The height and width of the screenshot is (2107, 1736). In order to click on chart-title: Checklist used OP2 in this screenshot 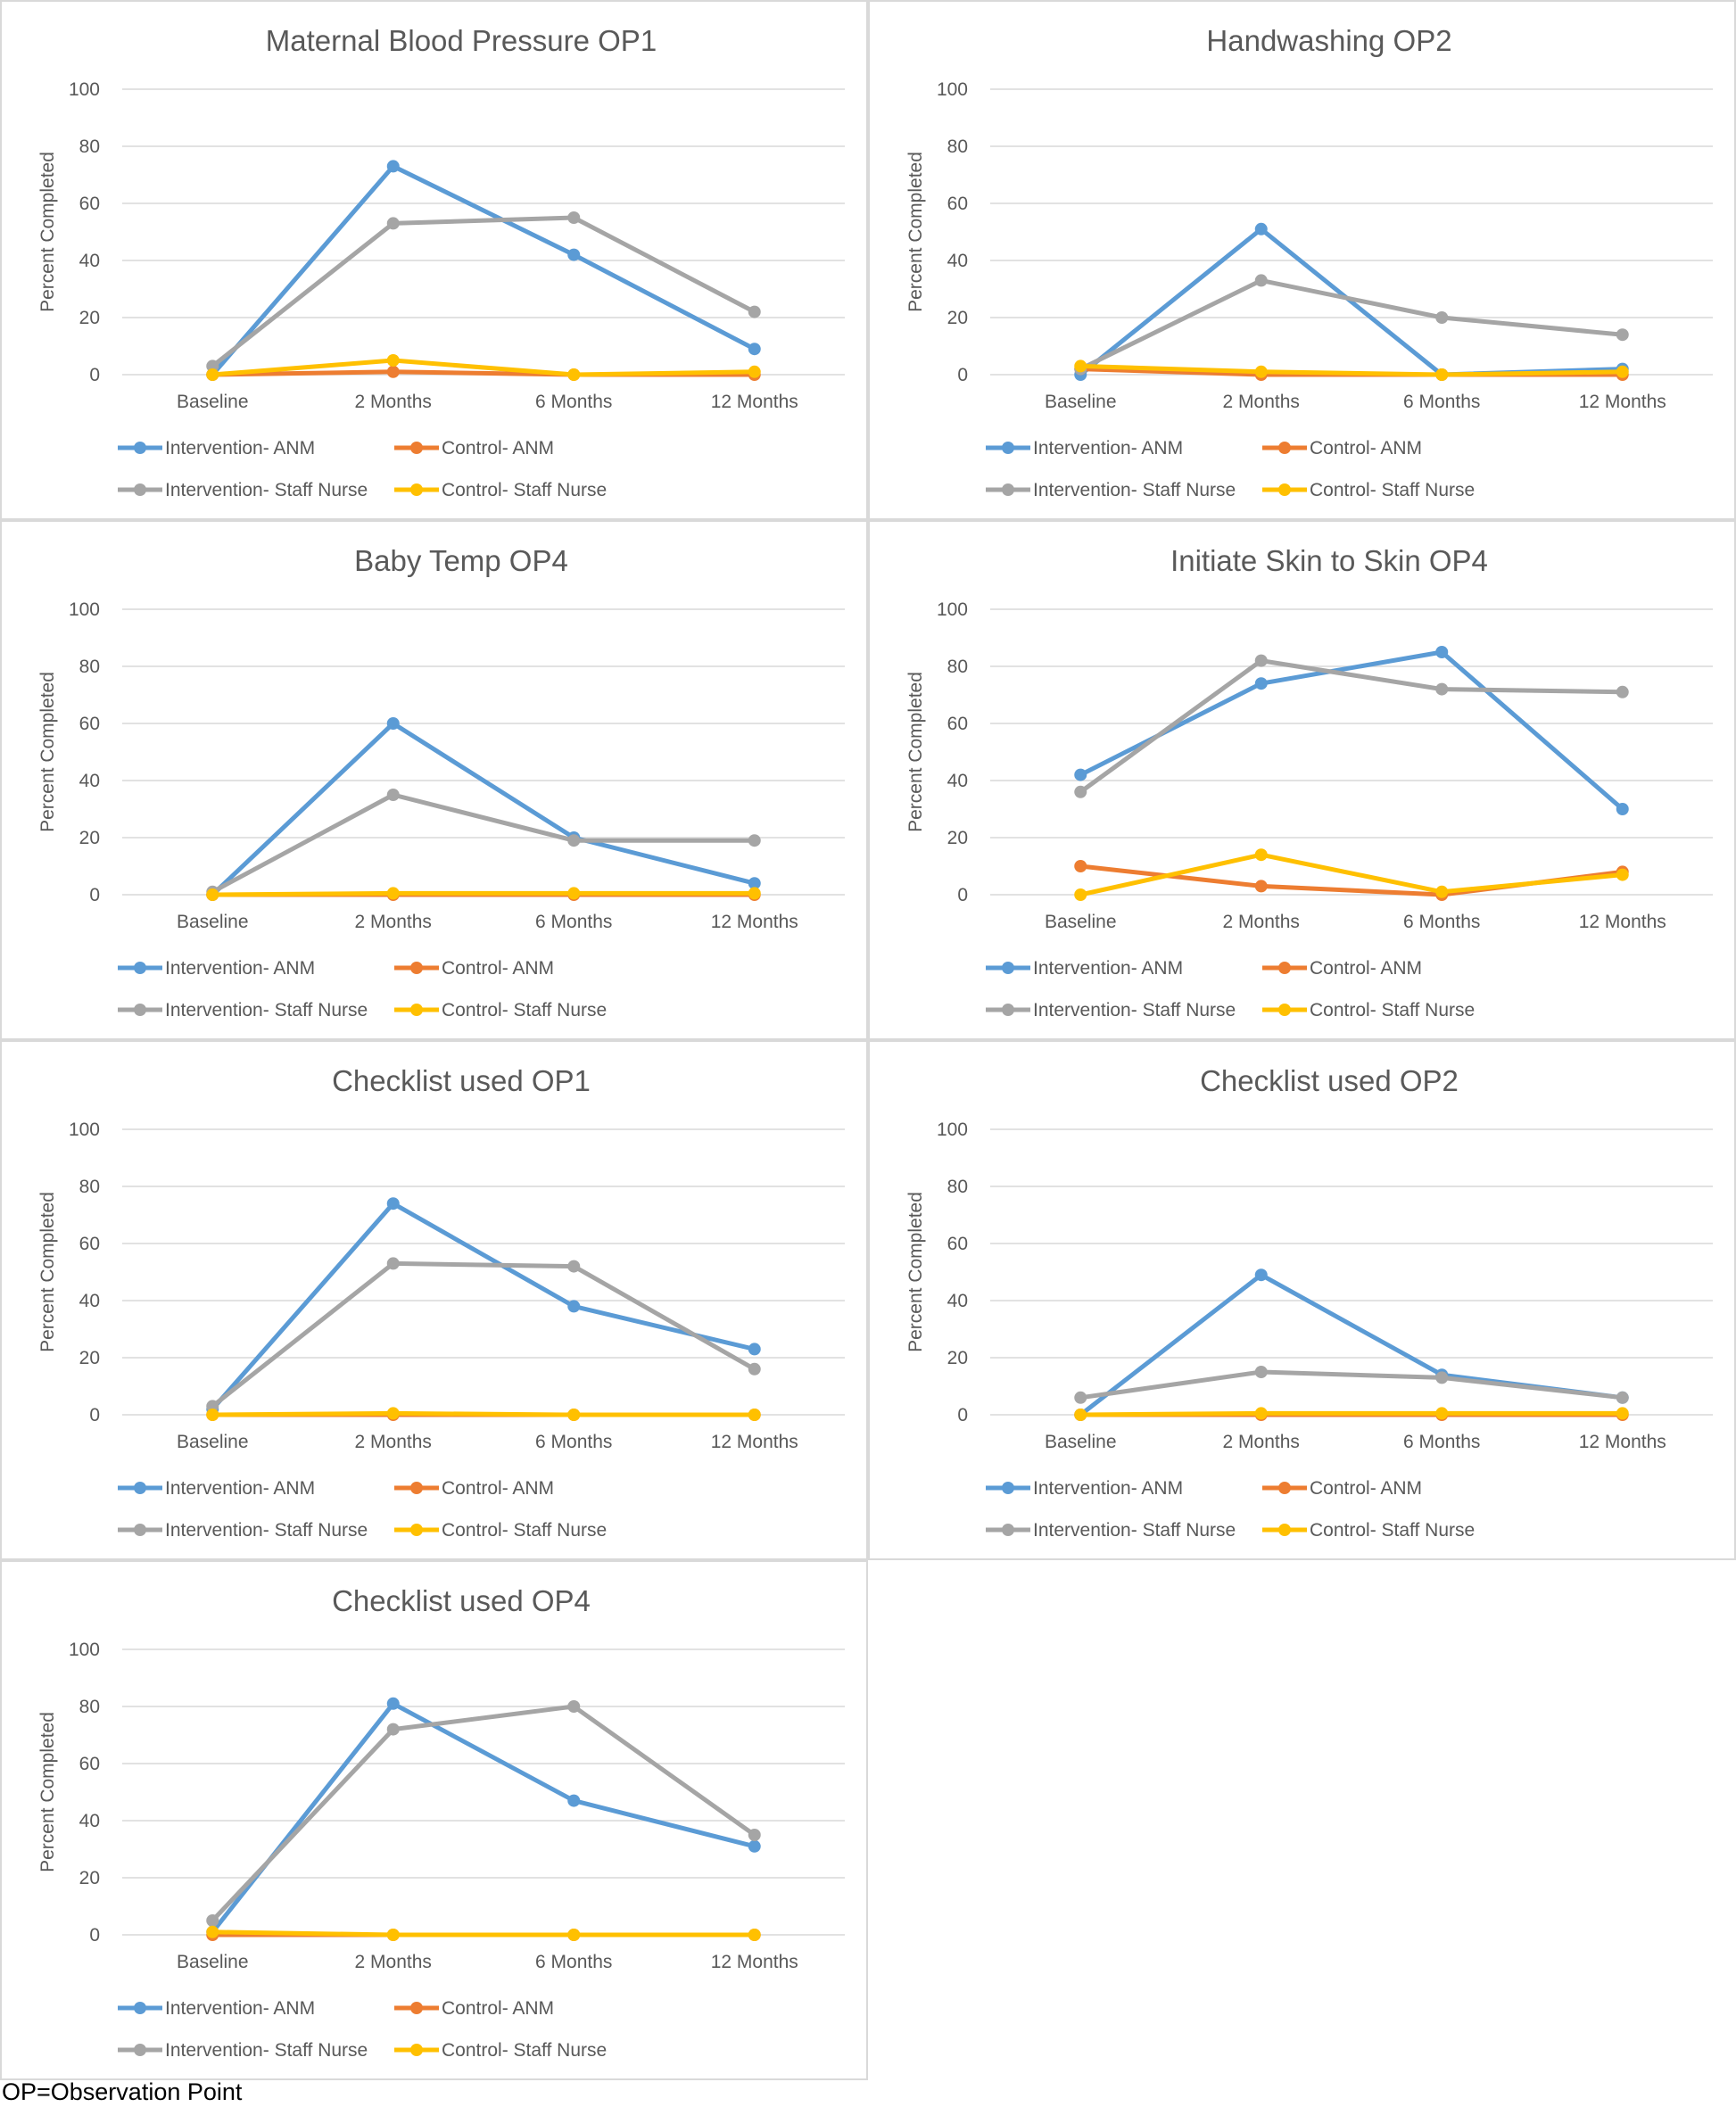, I will do `click(1329, 1080)`.